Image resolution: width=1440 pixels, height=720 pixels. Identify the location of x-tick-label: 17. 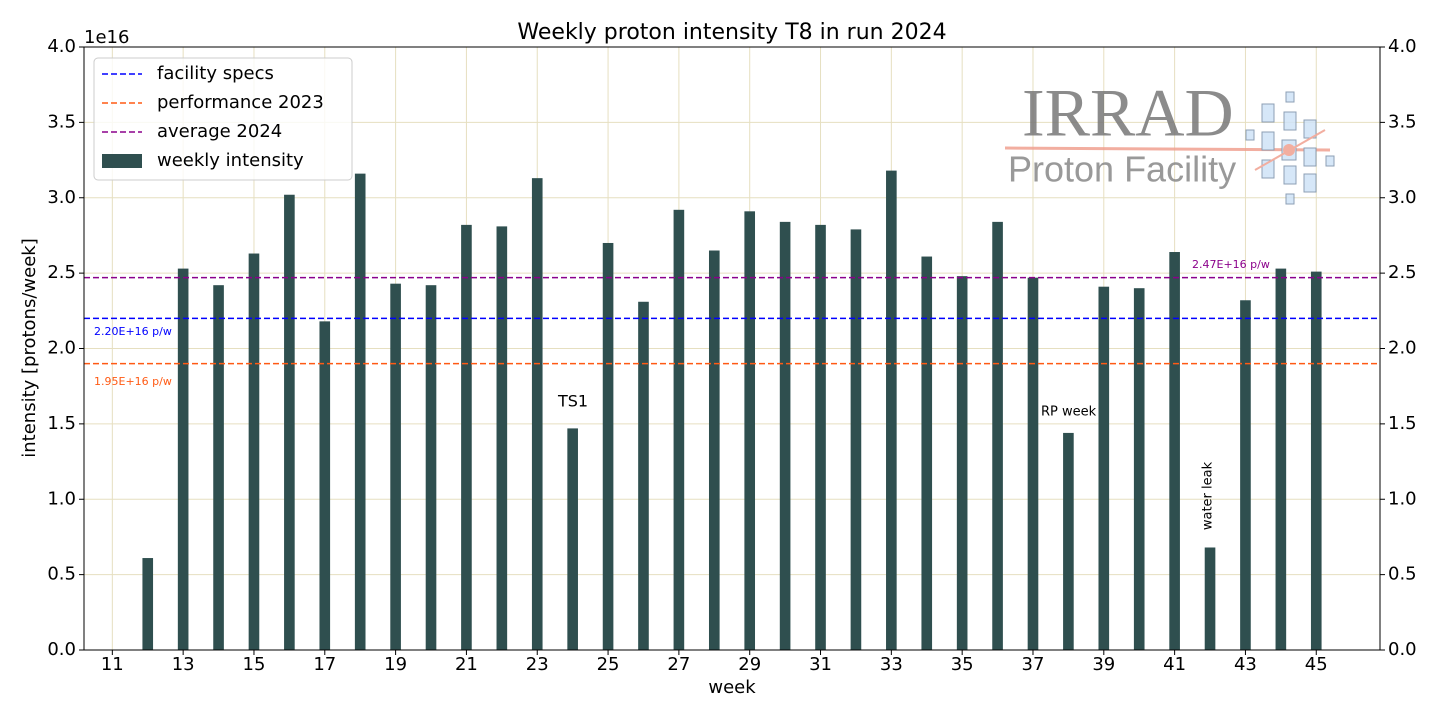
(324, 664).